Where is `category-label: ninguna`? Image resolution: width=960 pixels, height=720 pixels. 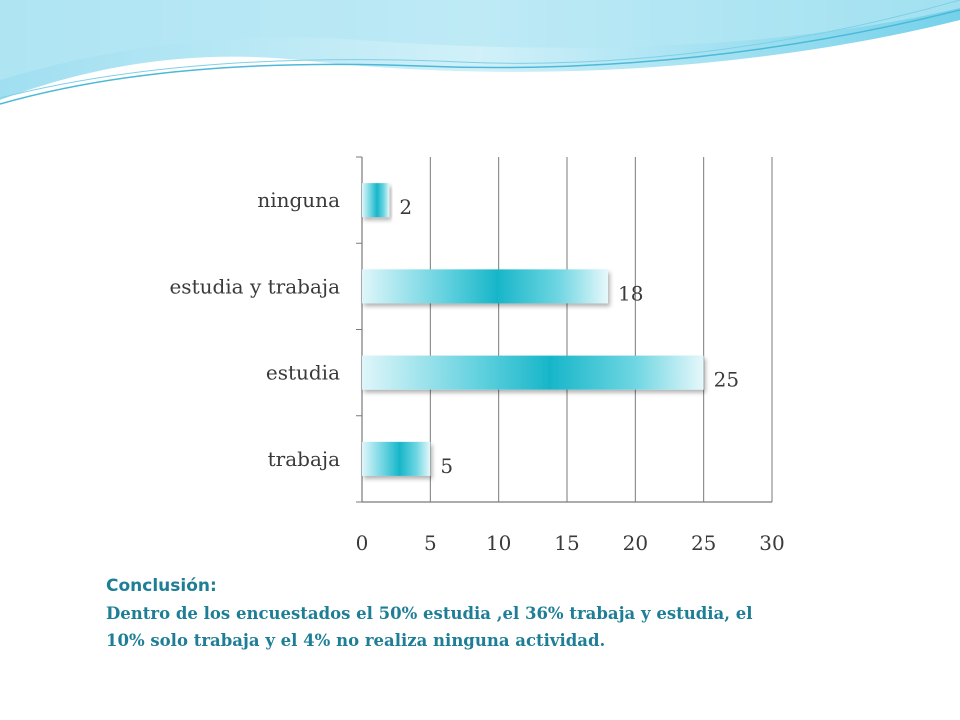 category-label: ninguna is located at coordinates (298, 200).